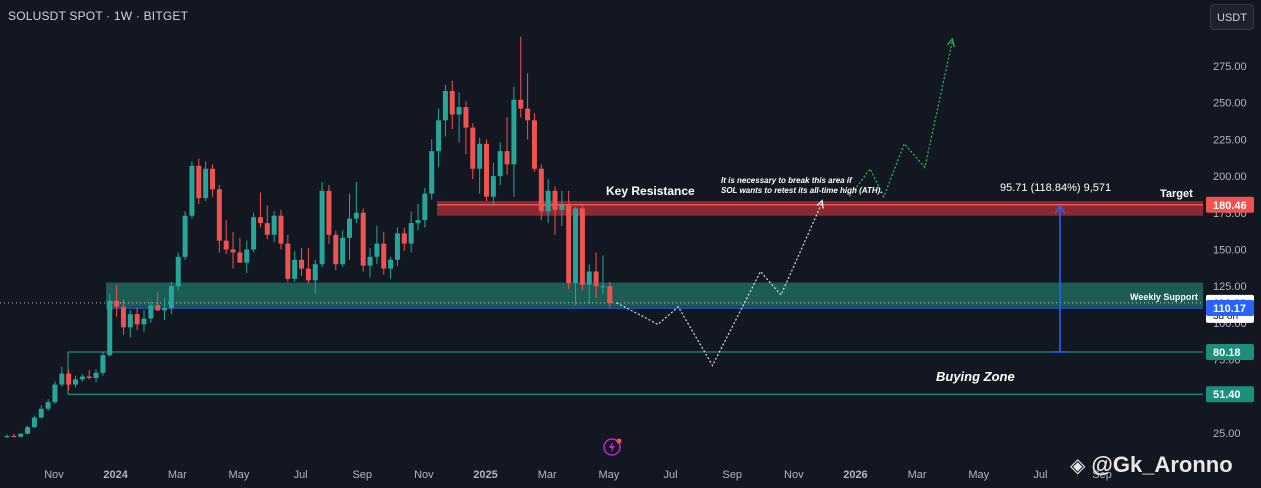 The height and width of the screenshot is (488, 1261). I want to click on y-tick-label: 150.00, so click(1230, 251).